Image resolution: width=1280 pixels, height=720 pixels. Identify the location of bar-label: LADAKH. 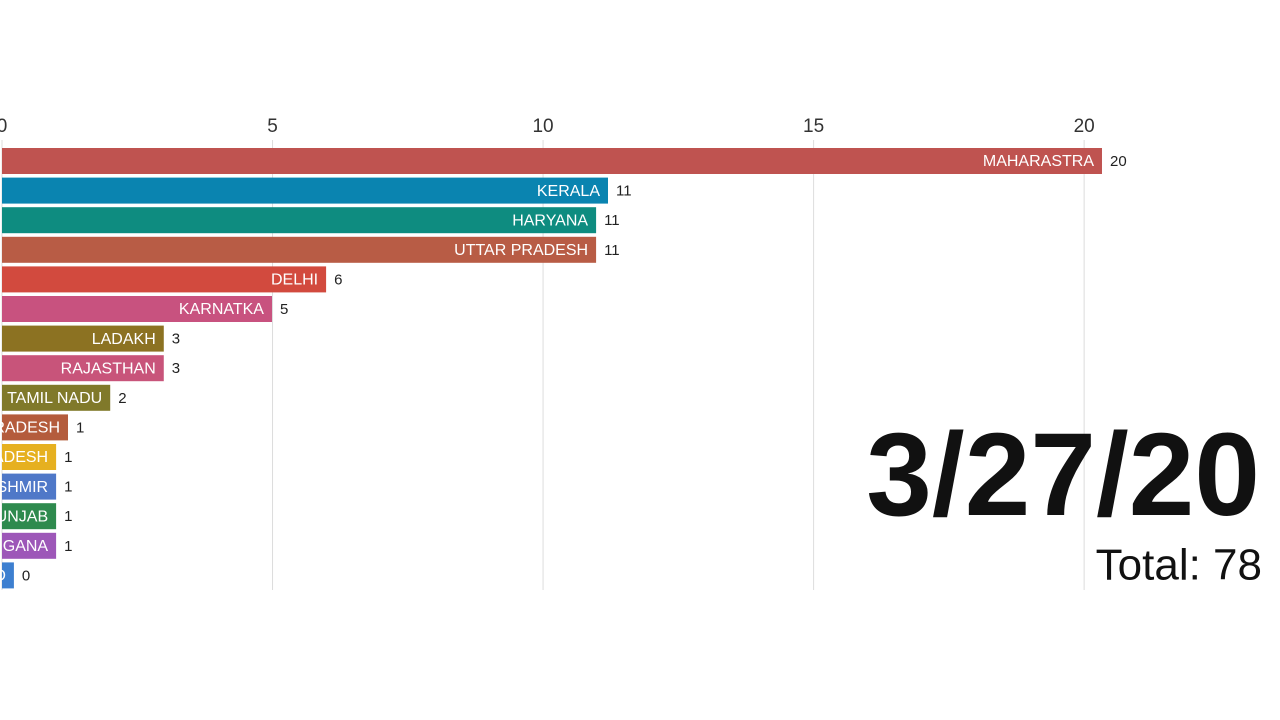
(124, 339).